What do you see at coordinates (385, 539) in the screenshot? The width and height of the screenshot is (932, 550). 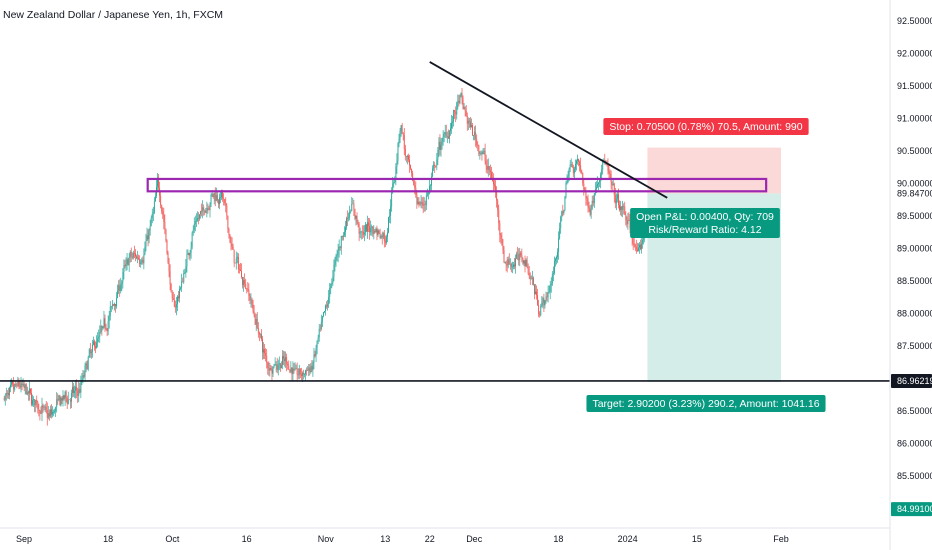 I see `time-tick: 13` at bounding box center [385, 539].